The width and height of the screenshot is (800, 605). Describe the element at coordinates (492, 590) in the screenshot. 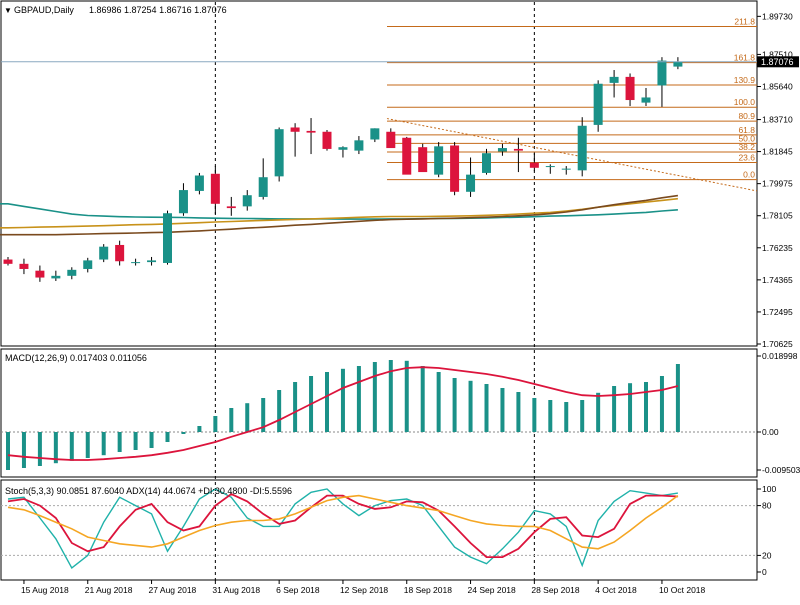

I see `time-tick-label: 24 Sep 2018` at that location.